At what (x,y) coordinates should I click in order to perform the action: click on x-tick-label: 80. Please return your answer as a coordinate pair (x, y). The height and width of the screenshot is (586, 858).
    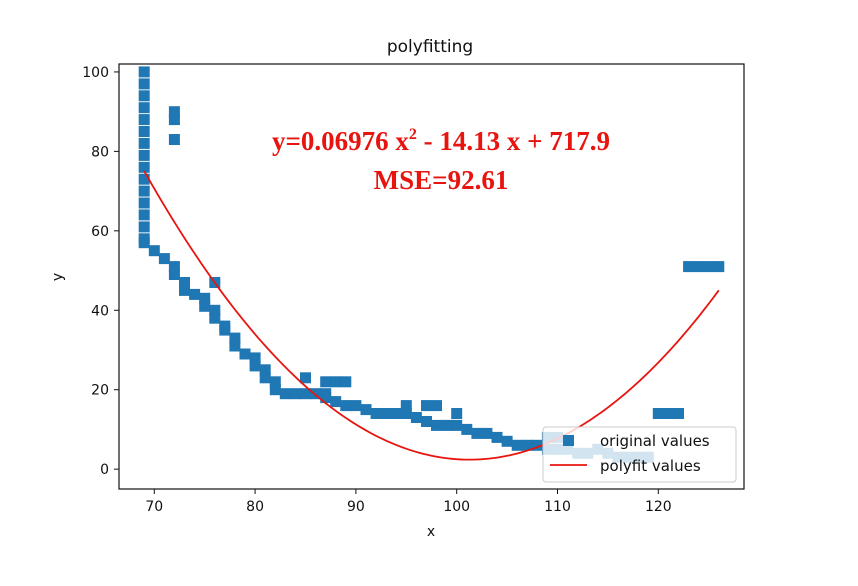
    Looking at the image, I should click on (255, 507).